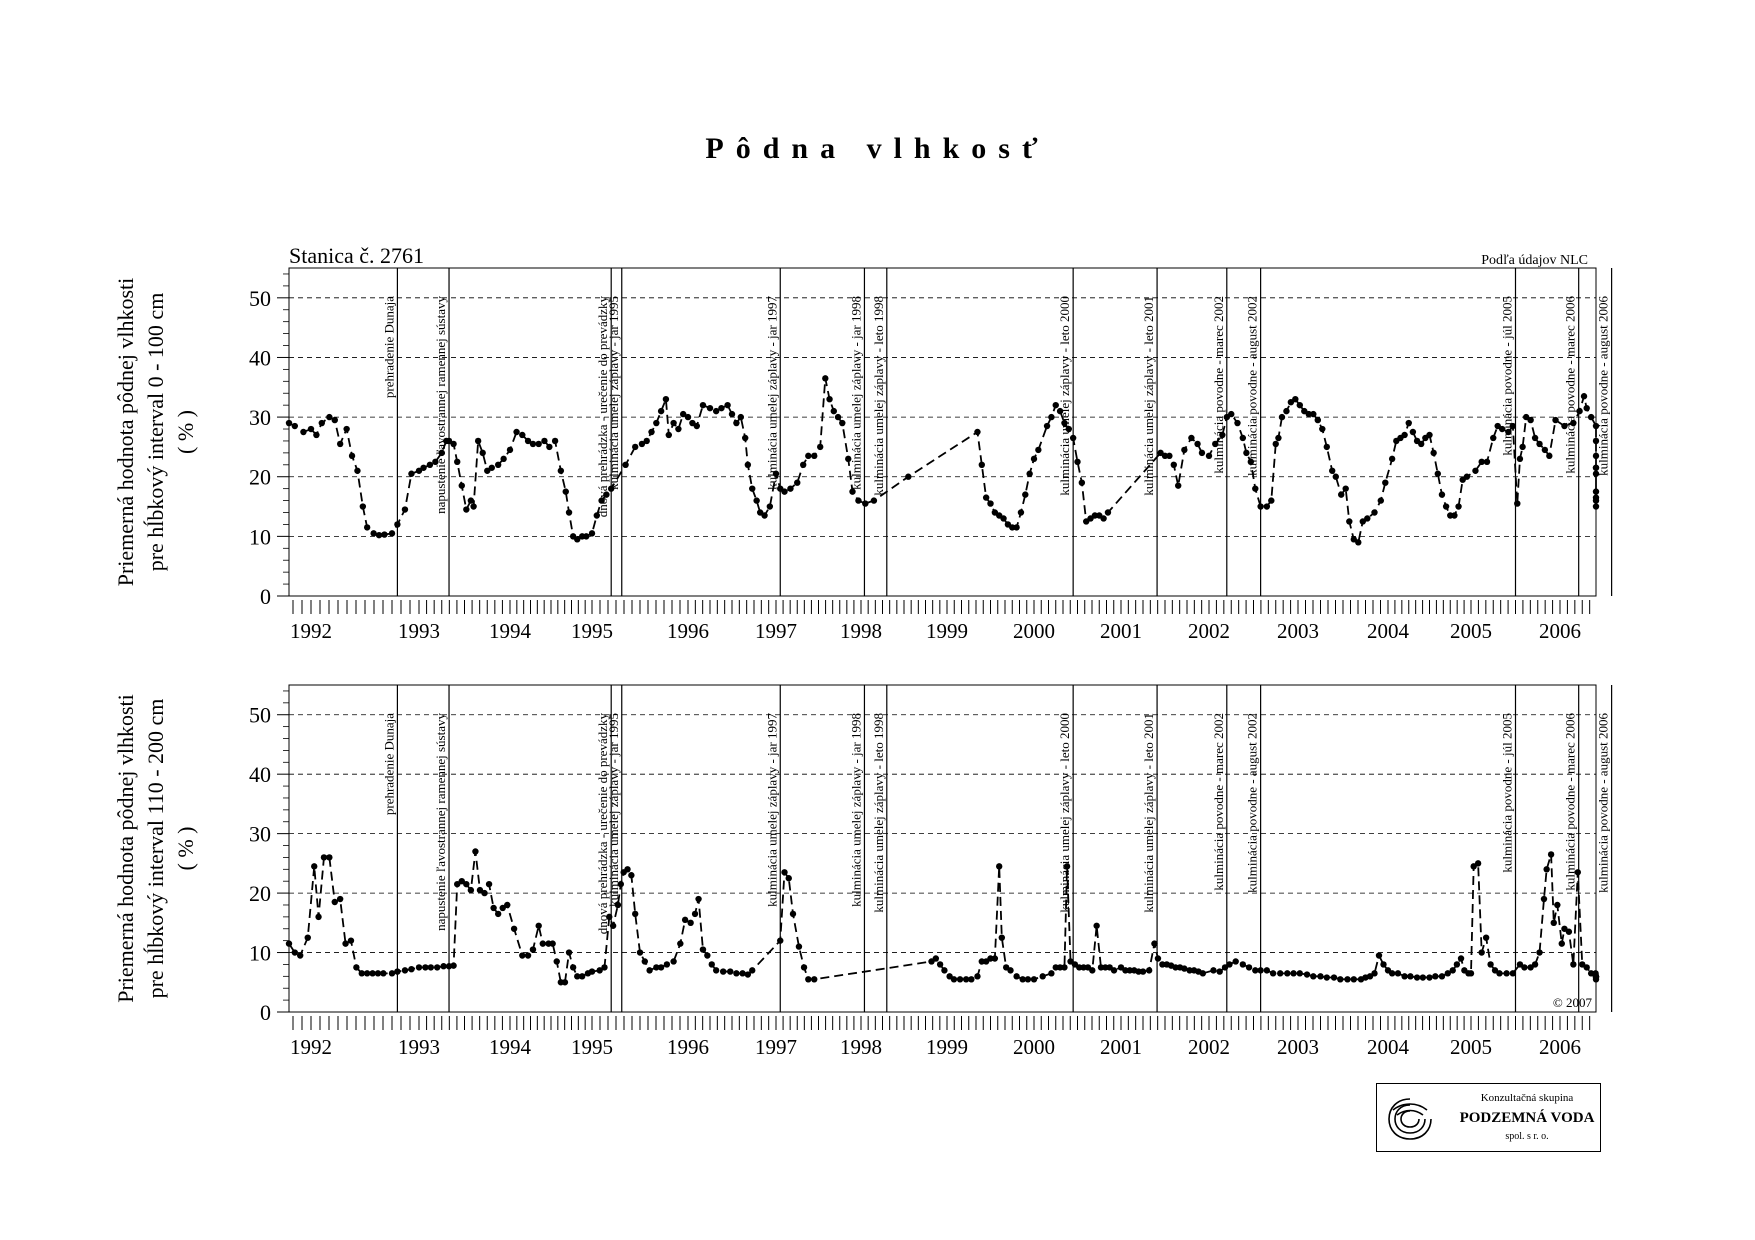 Image resolution: width=1755 pixels, height=1240 pixels. I want to click on event-label-text: dnová prehrádzka - urečenie do prevádzky, so click(602, 407).